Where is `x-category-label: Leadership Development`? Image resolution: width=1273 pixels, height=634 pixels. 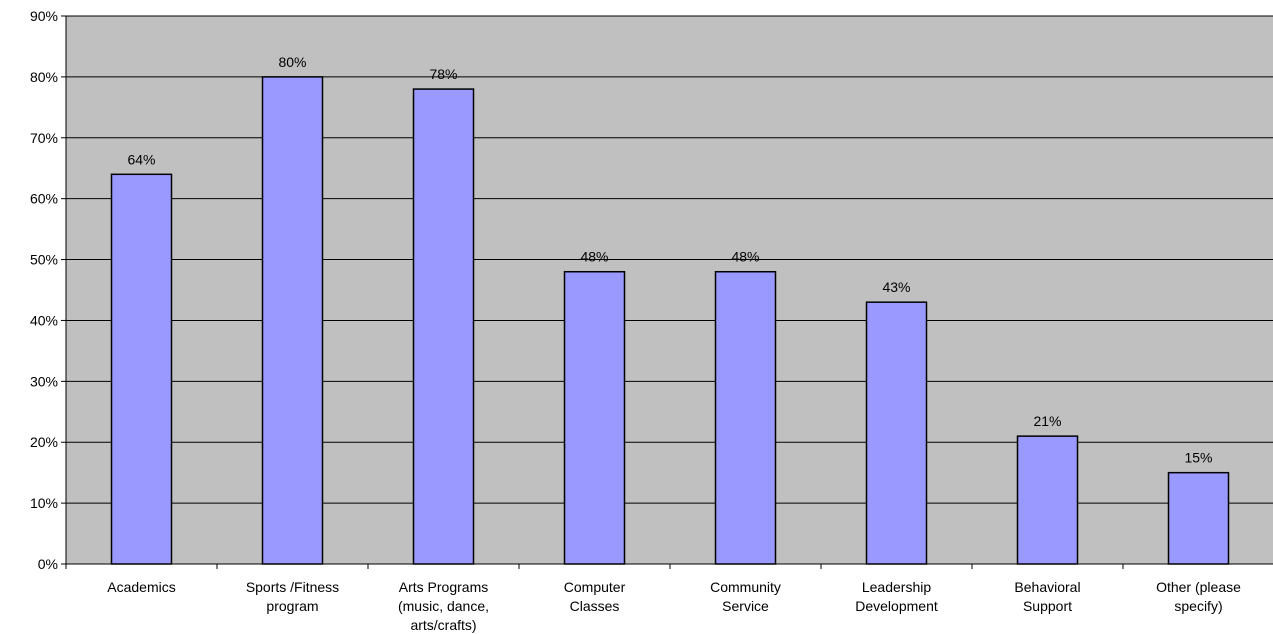 x-category-label: Leadership Development is located at coordinates (896, 596).